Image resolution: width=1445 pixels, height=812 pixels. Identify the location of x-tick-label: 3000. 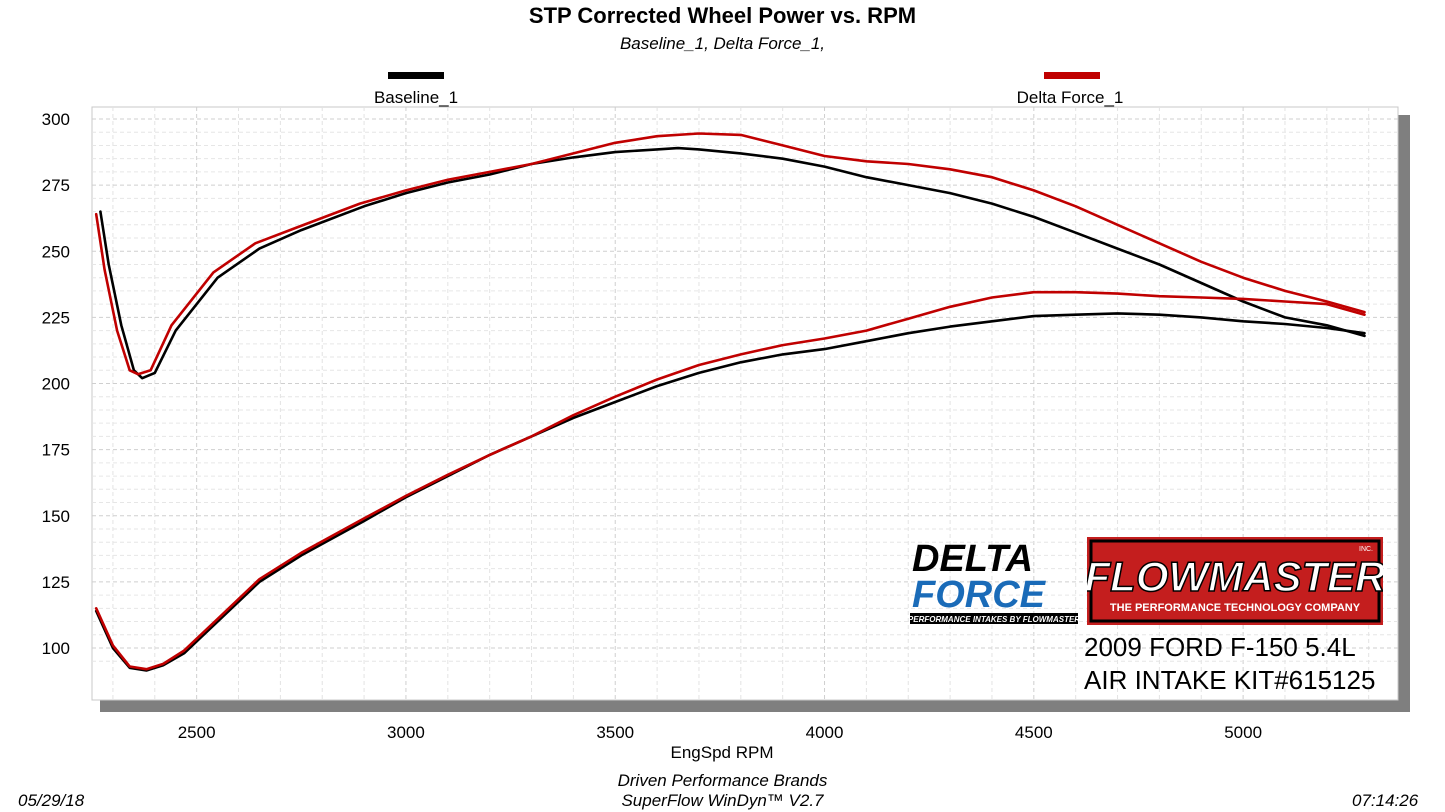
(406, 732).